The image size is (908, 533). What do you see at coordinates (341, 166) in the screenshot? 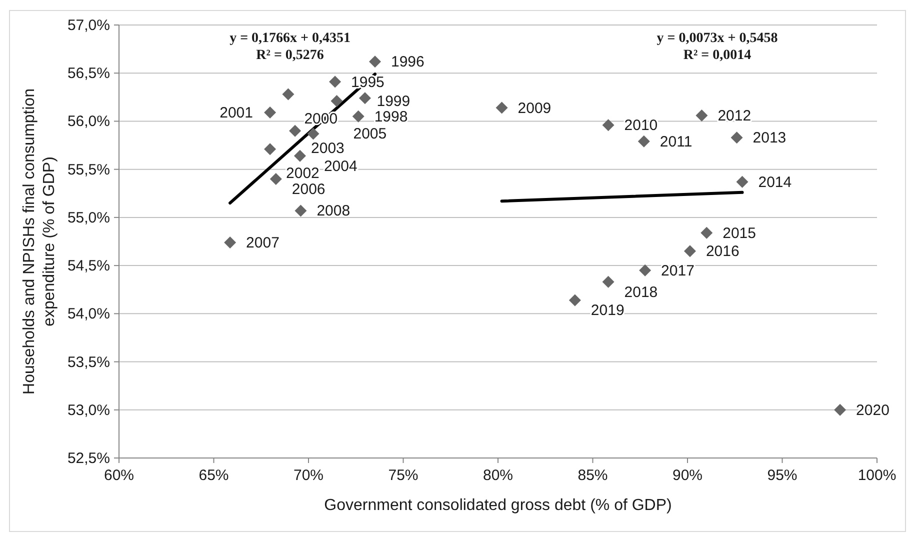
I see `annotation: 2004` at bounding box center [341, 166].